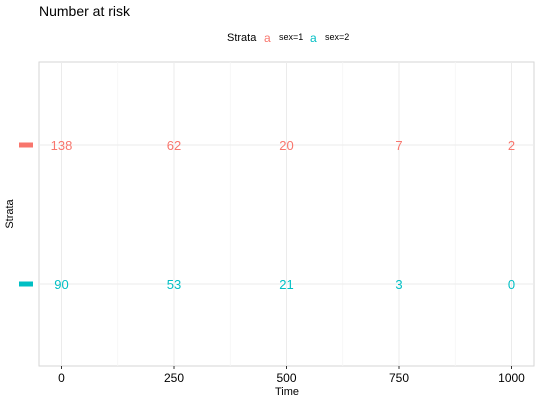 This screenshot has height=400, width=540. Describe the element at coordinates (26, 214) in the screenshot. I see `strata-markers` at that location.